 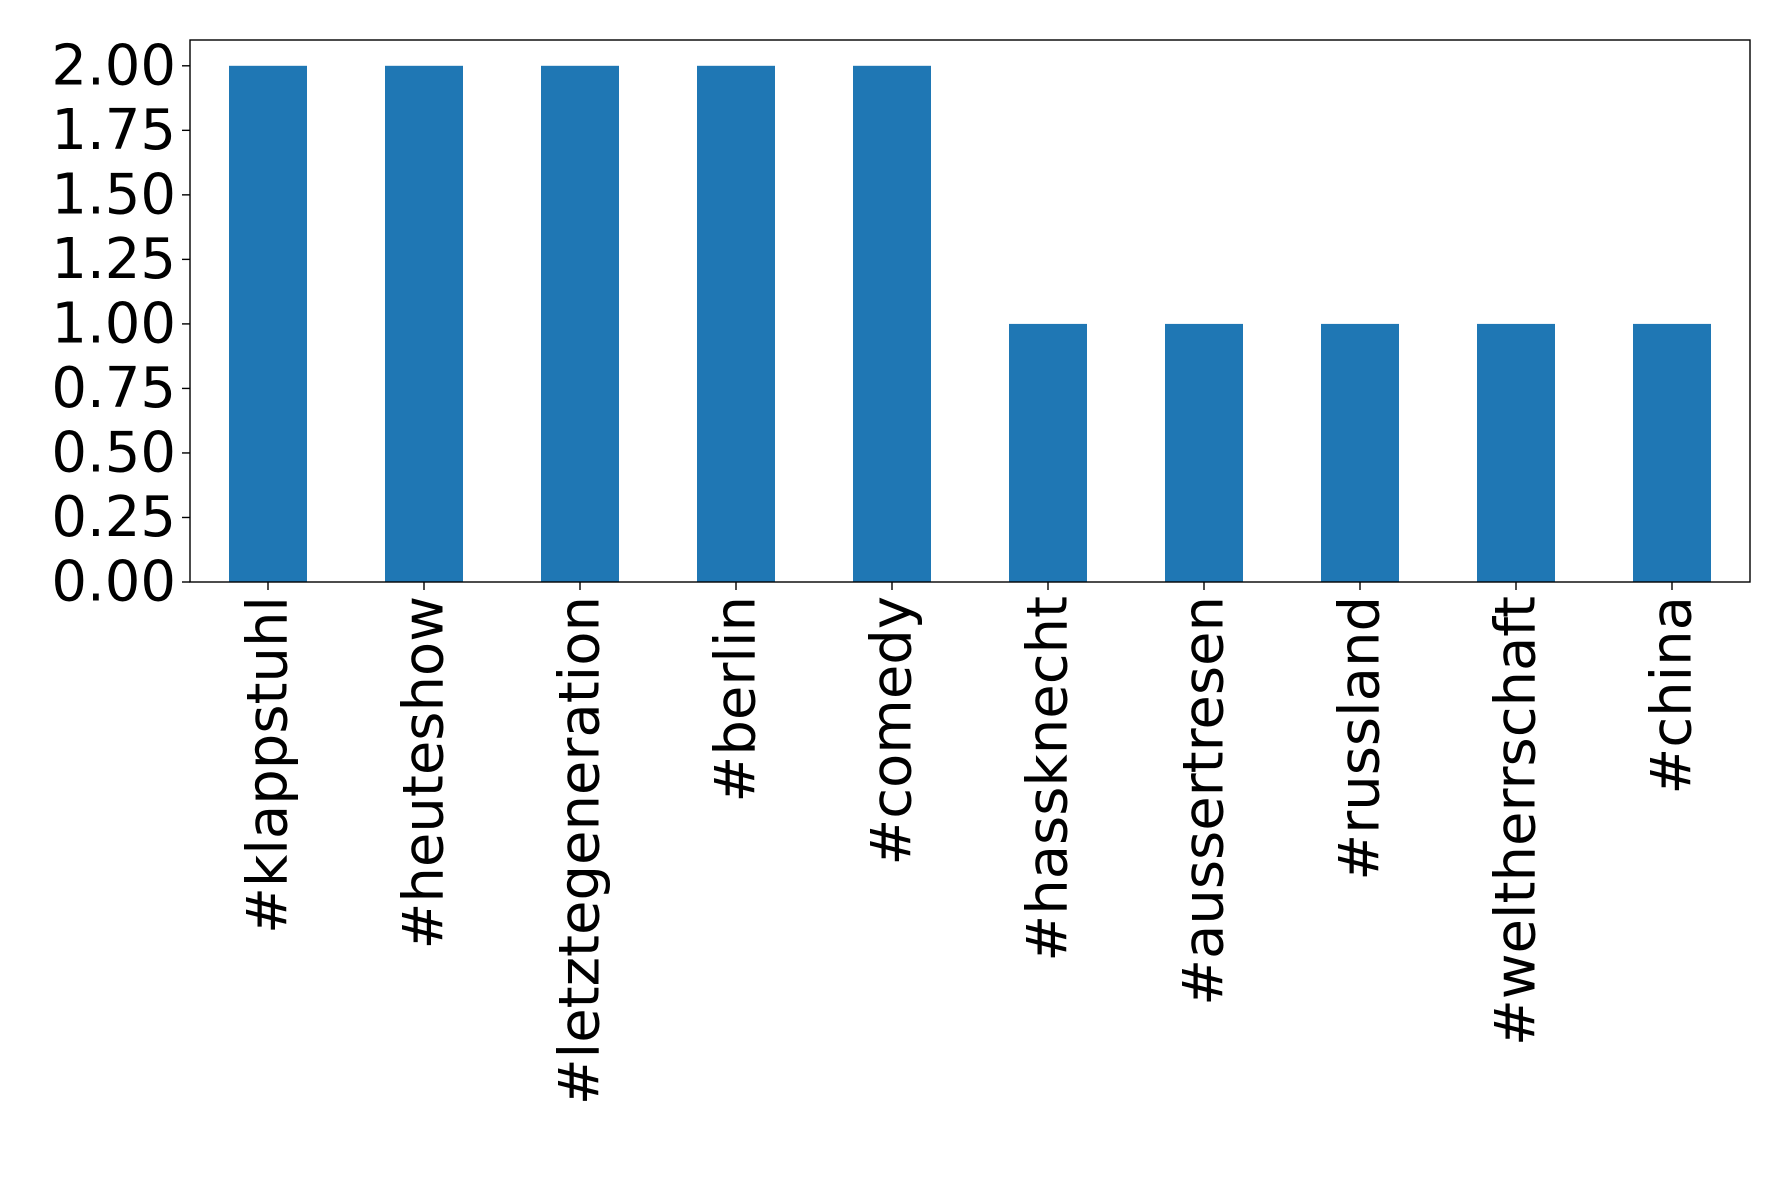 What do you see at coordinates (1360, 452) in the screenshot?
I see `bar-russland` at bounding box center [1360, 452].